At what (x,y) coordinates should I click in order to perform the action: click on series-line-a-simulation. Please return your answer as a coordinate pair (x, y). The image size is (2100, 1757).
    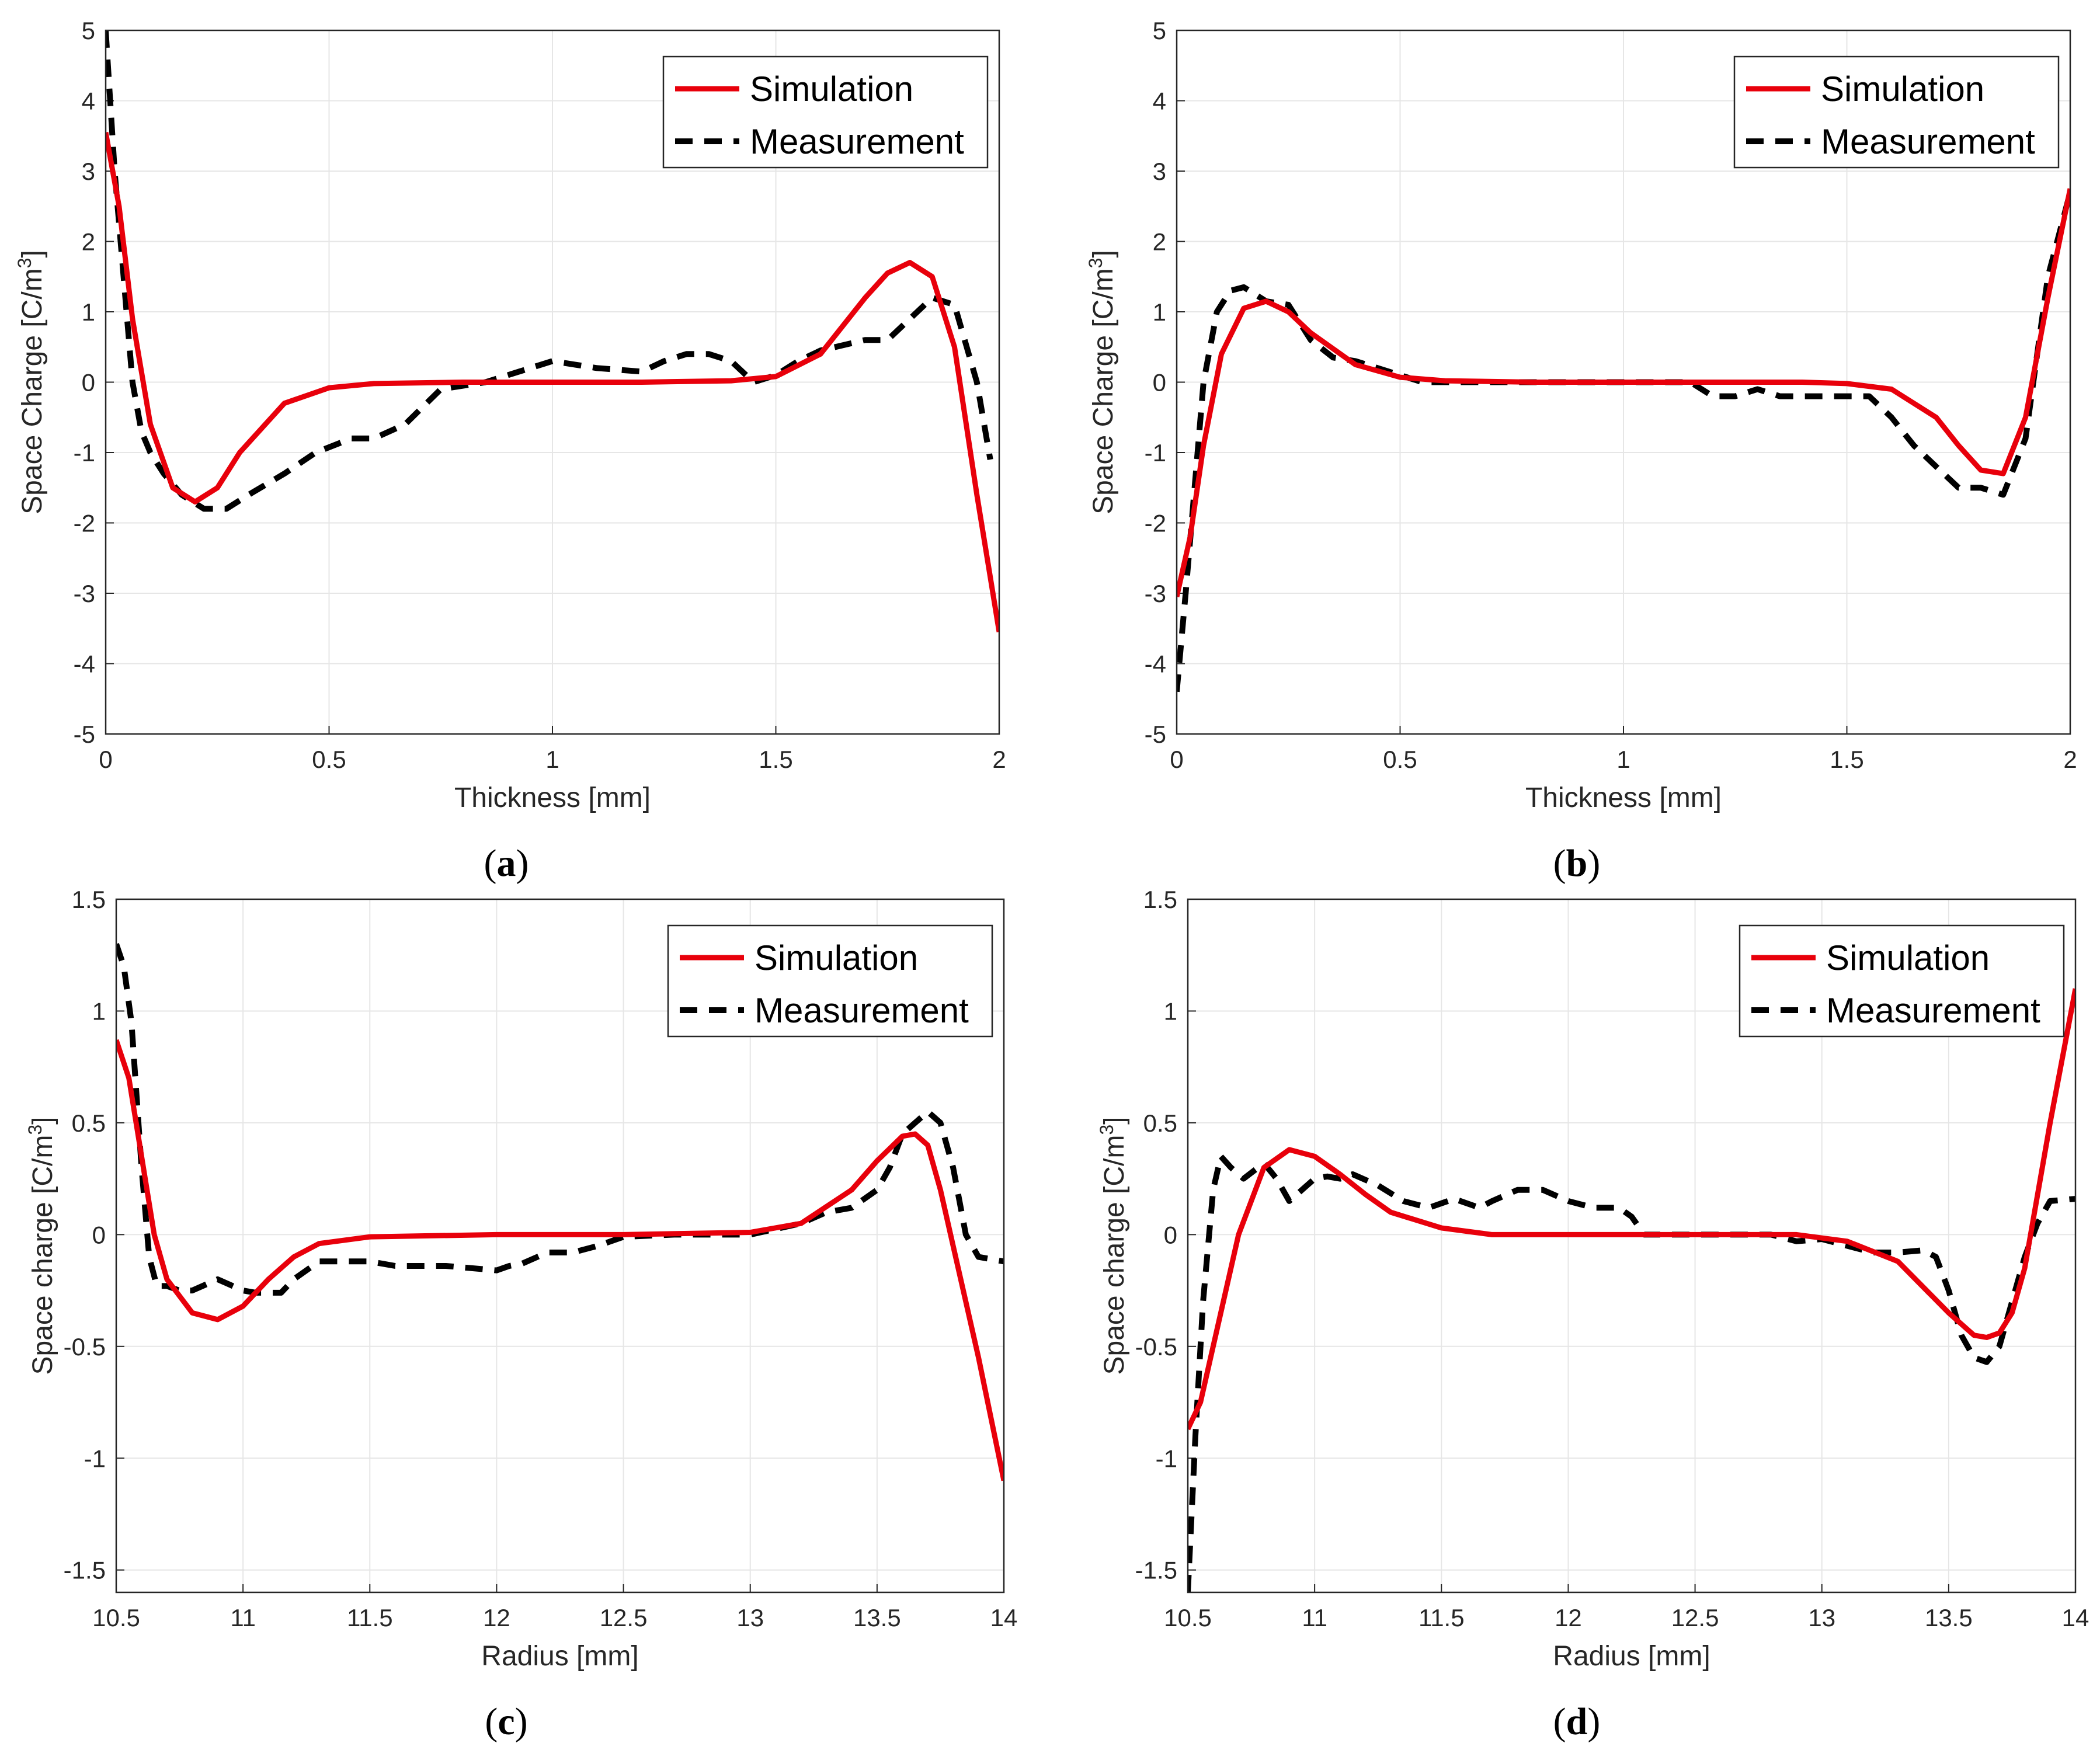
    Looking at the image, I should click on (552, 382).